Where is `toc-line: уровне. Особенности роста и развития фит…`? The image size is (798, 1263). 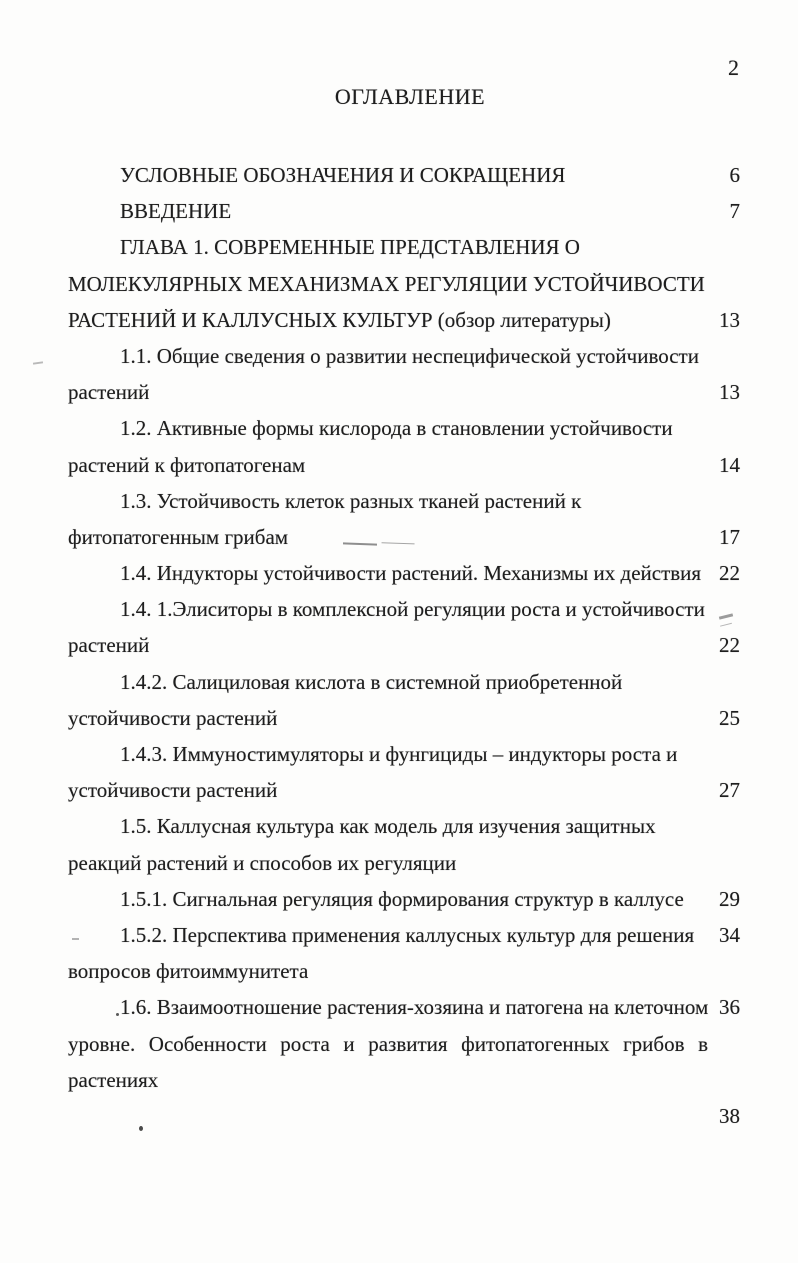
toc-line: уровне. Особенности роста и развития фит… is located at coordinates (404, 1044).